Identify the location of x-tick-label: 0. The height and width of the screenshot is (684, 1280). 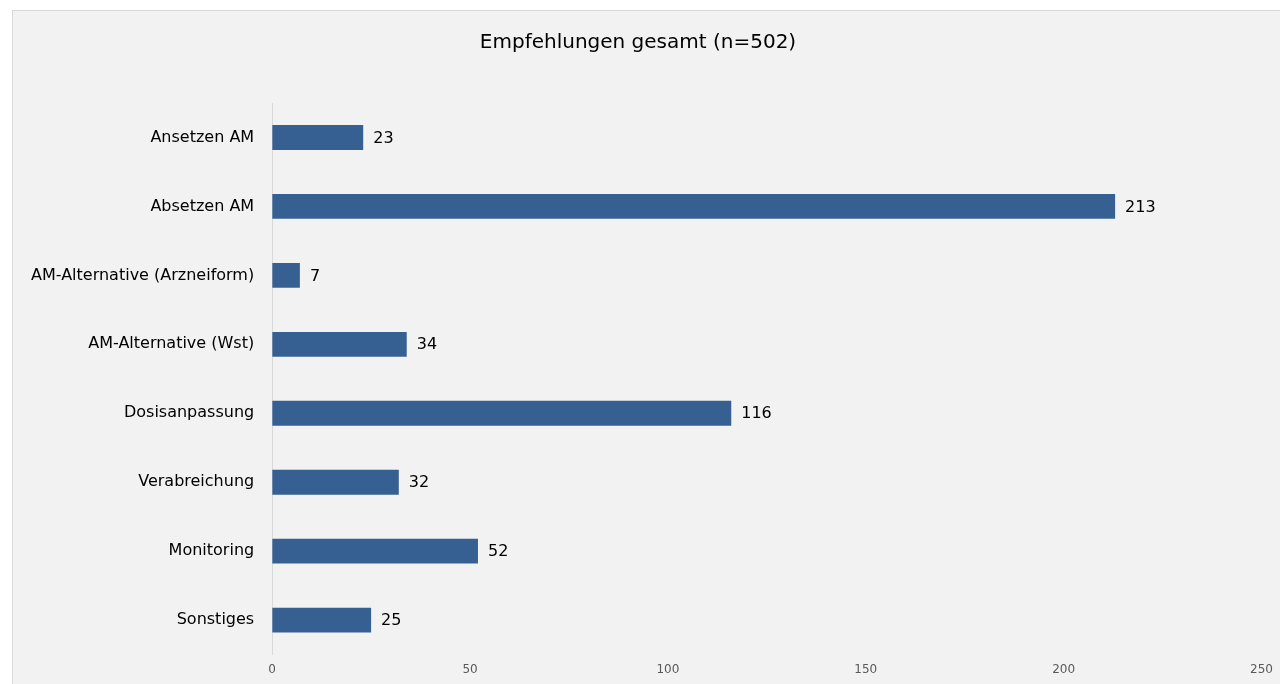
(272, 668).